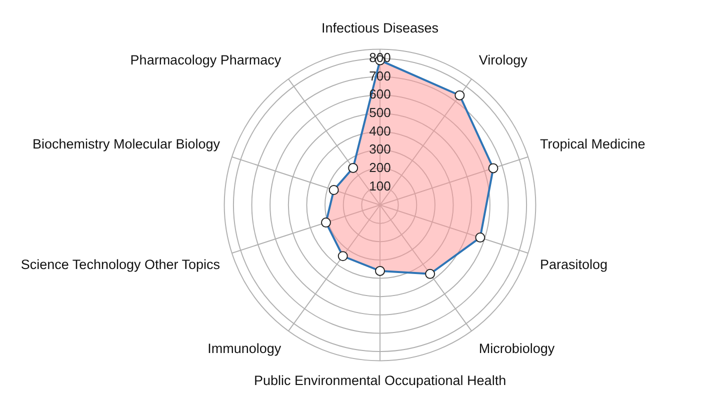 Image resolution: width=720 pixels, height=411 pixels. What do you see at coordinates (380, 380) in the screenshot?
I see `spoke-label: Public Environmental Occupational Health` at bounding box center [380, 380].